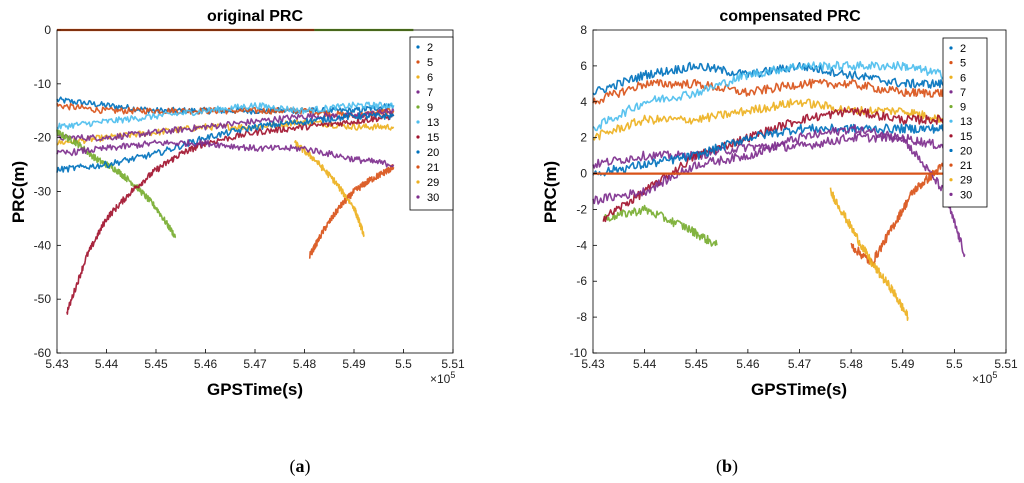 This screenshot has width=1024, height=483. What do you see at coordinates (583, 102) in the screenshot?
I see `y-tick-label: 4` at bounding box center [583, 102].